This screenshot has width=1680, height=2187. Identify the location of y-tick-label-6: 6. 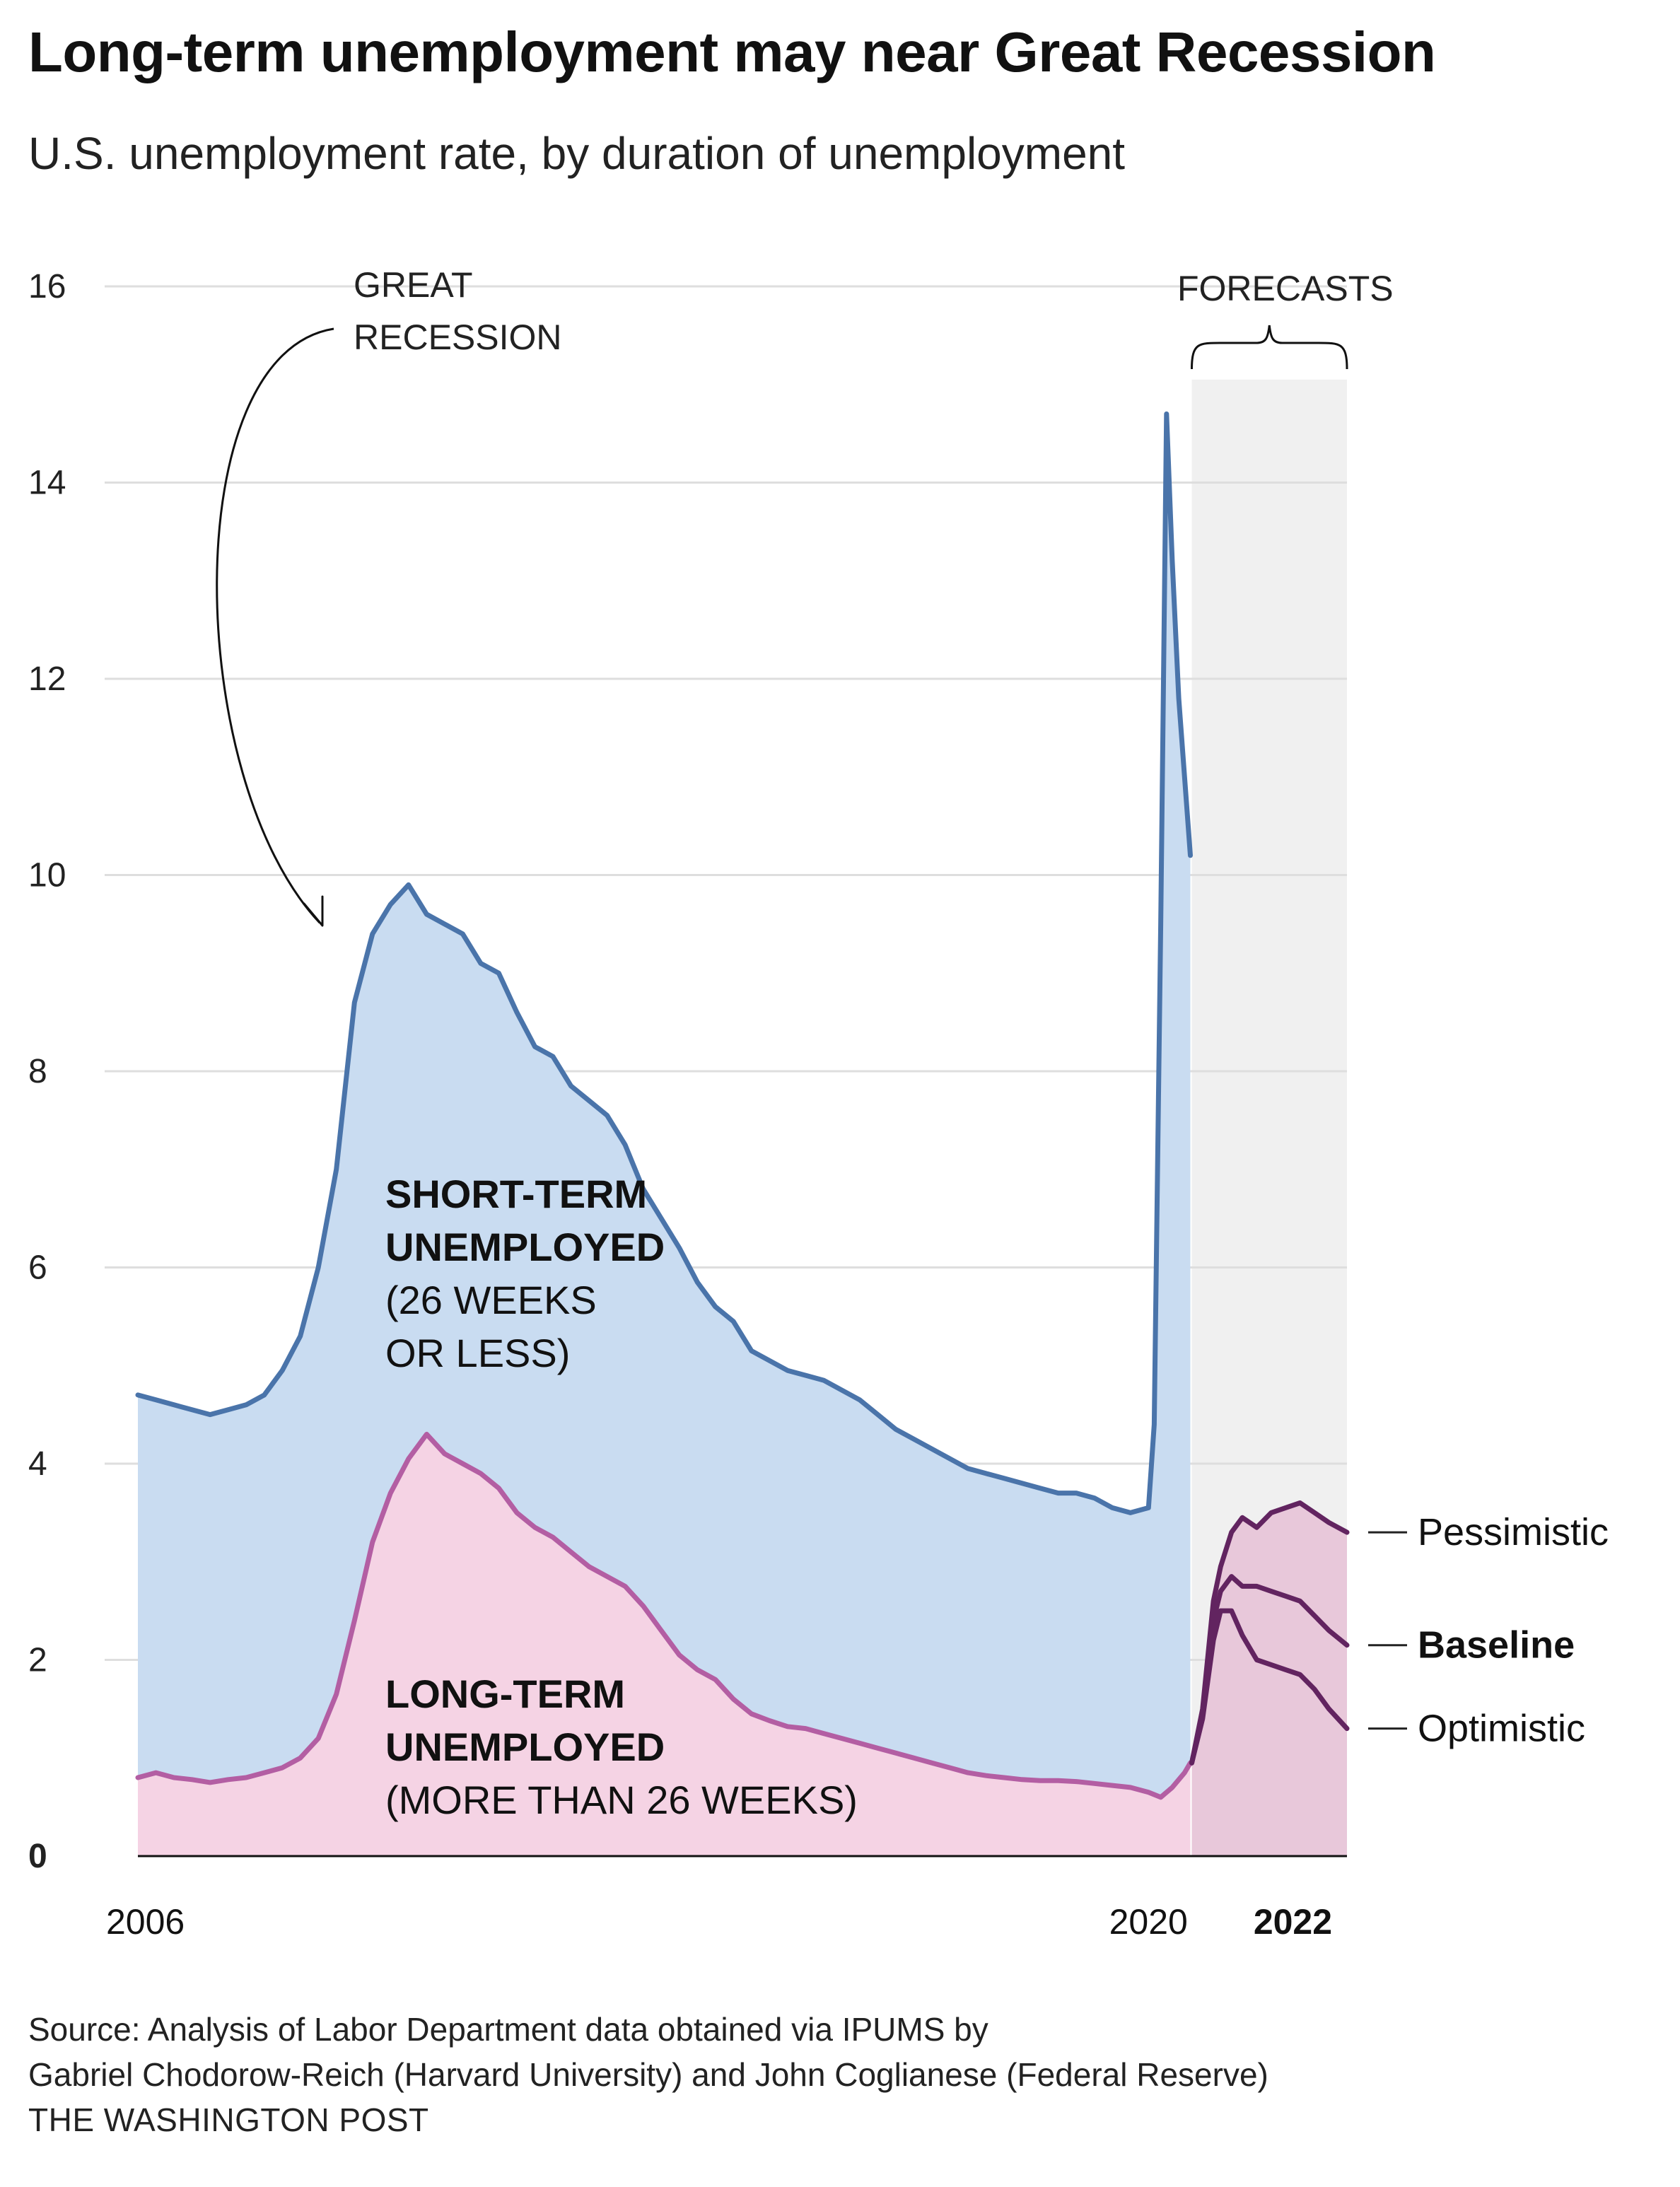
(38, 1268).